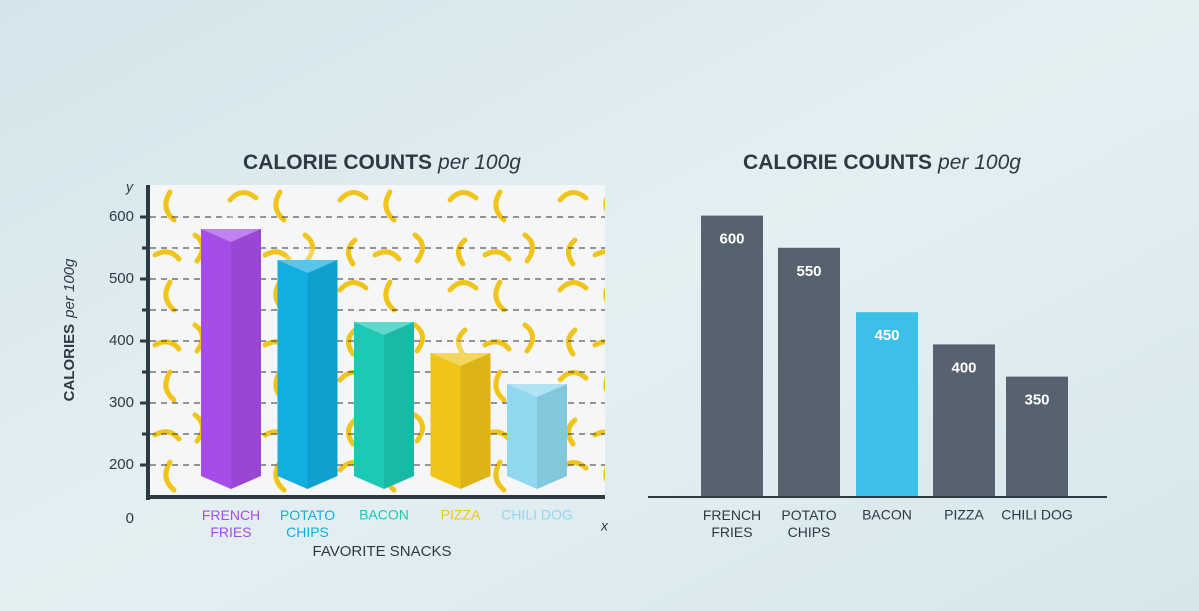 This screenshot has width=1199, height=611. I want to click on value-label: 400, so click(963, 367).